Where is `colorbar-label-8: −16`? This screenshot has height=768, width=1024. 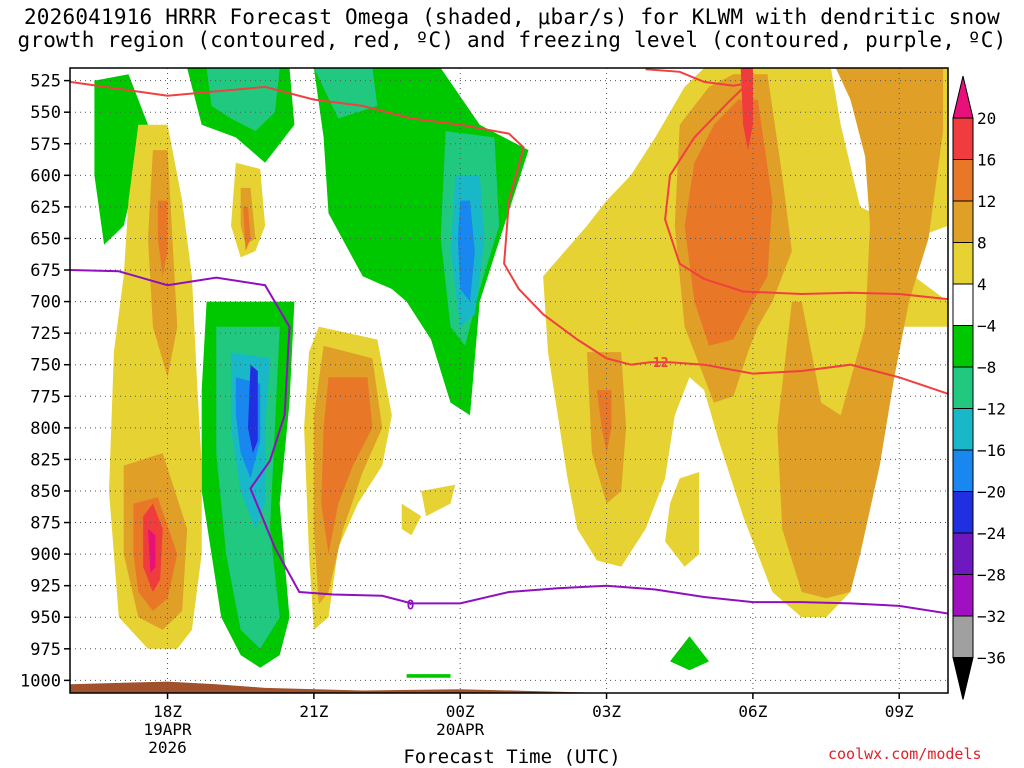
colorbar-label-8: −16 is located at coordinates (991, 450).